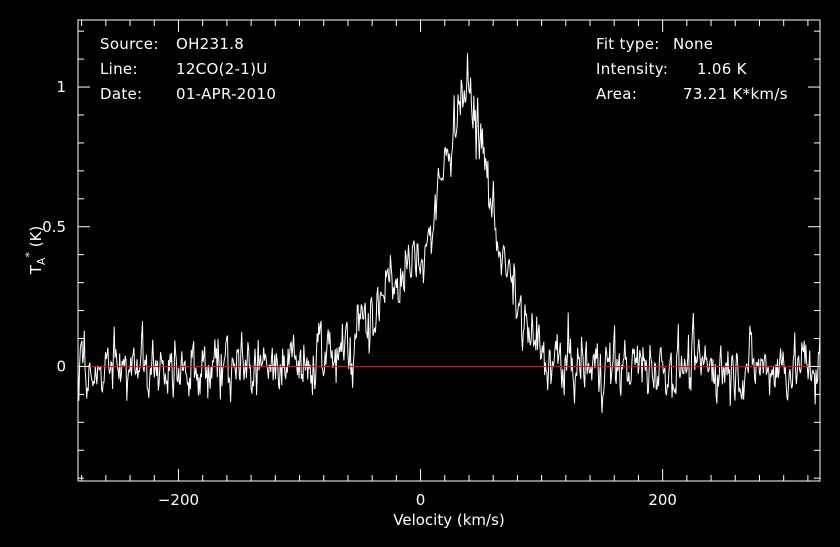 The width and height of the screenshot is (840, 547). I want to click on y-tick-label: 0, so click(61, 366).